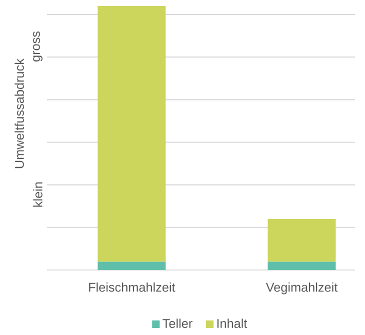  What do you see at coordinates (37, 194) in the screenshot?
I see `text: klein` at bounding box center [37, 194].